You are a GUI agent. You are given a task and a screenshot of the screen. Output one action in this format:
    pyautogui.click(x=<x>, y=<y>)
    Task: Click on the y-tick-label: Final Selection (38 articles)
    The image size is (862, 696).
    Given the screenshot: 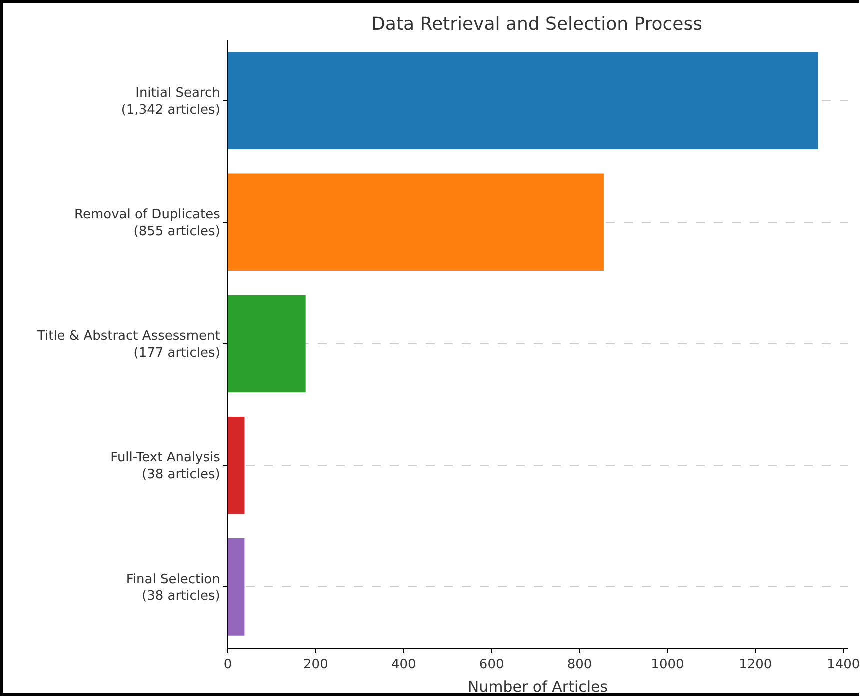 What is the action you would take?
    pyautogui.click(x=173, y=588)
    